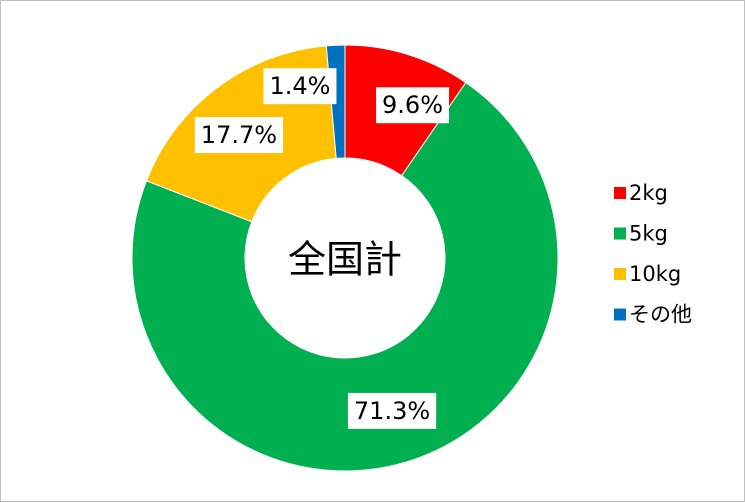 The width and height of the screenshot is (745, 502). I want to click on value-label-text: 9.6%, so click(412, 105).